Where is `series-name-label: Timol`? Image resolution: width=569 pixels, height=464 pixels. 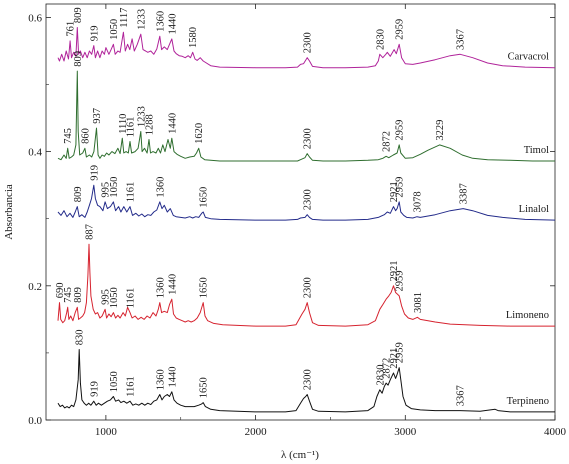 series-name-label: Timol is located at coordinates (536, 150).